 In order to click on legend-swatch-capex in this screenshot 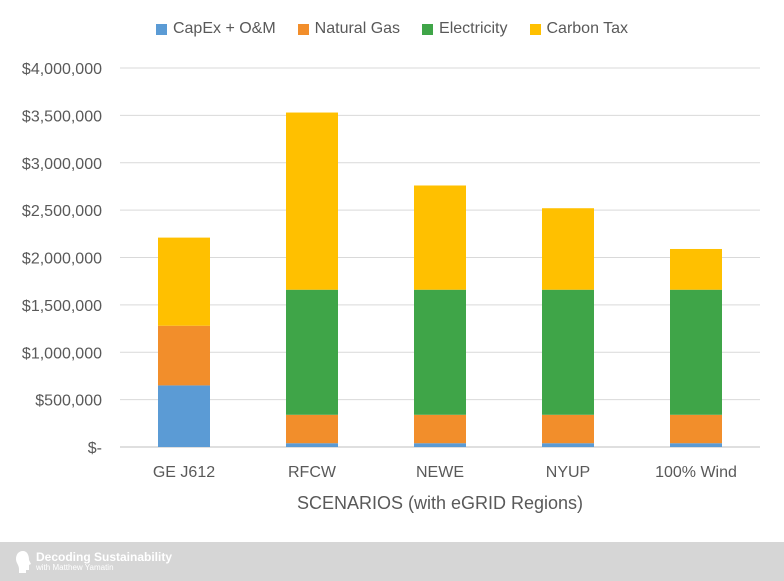, I will do `click(161, 29)`.